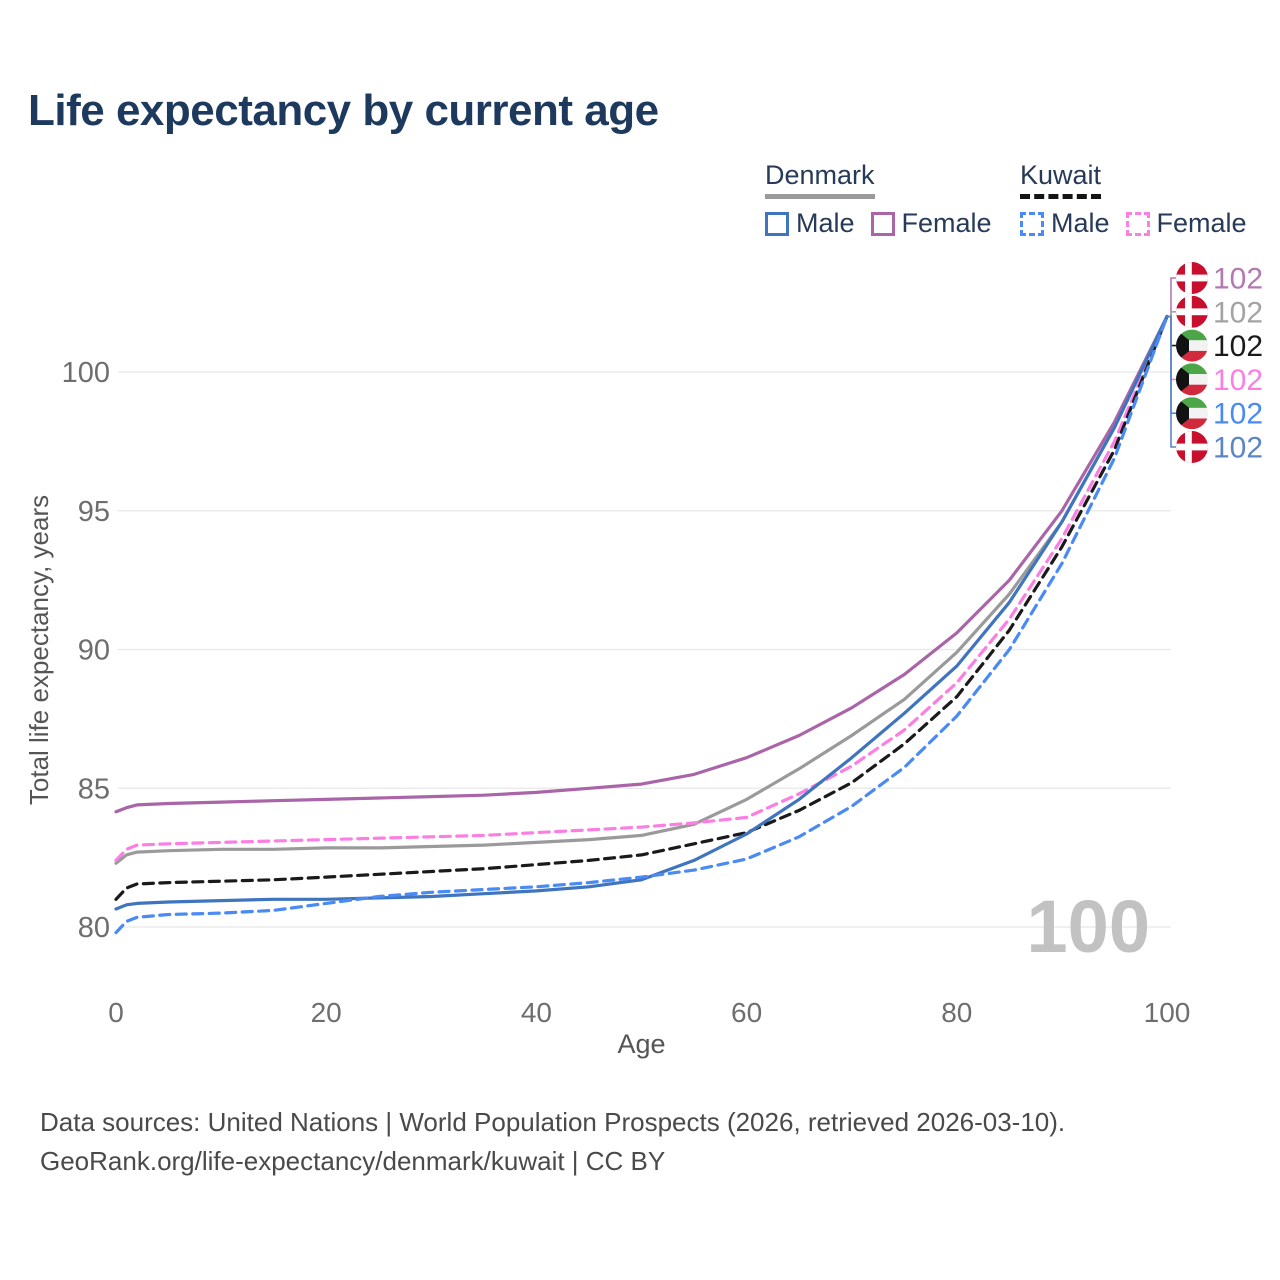 The width and height of the screenshot is (1280, 1280). I want to click on end-value-denmark-male: 102, so click(1238, 448).